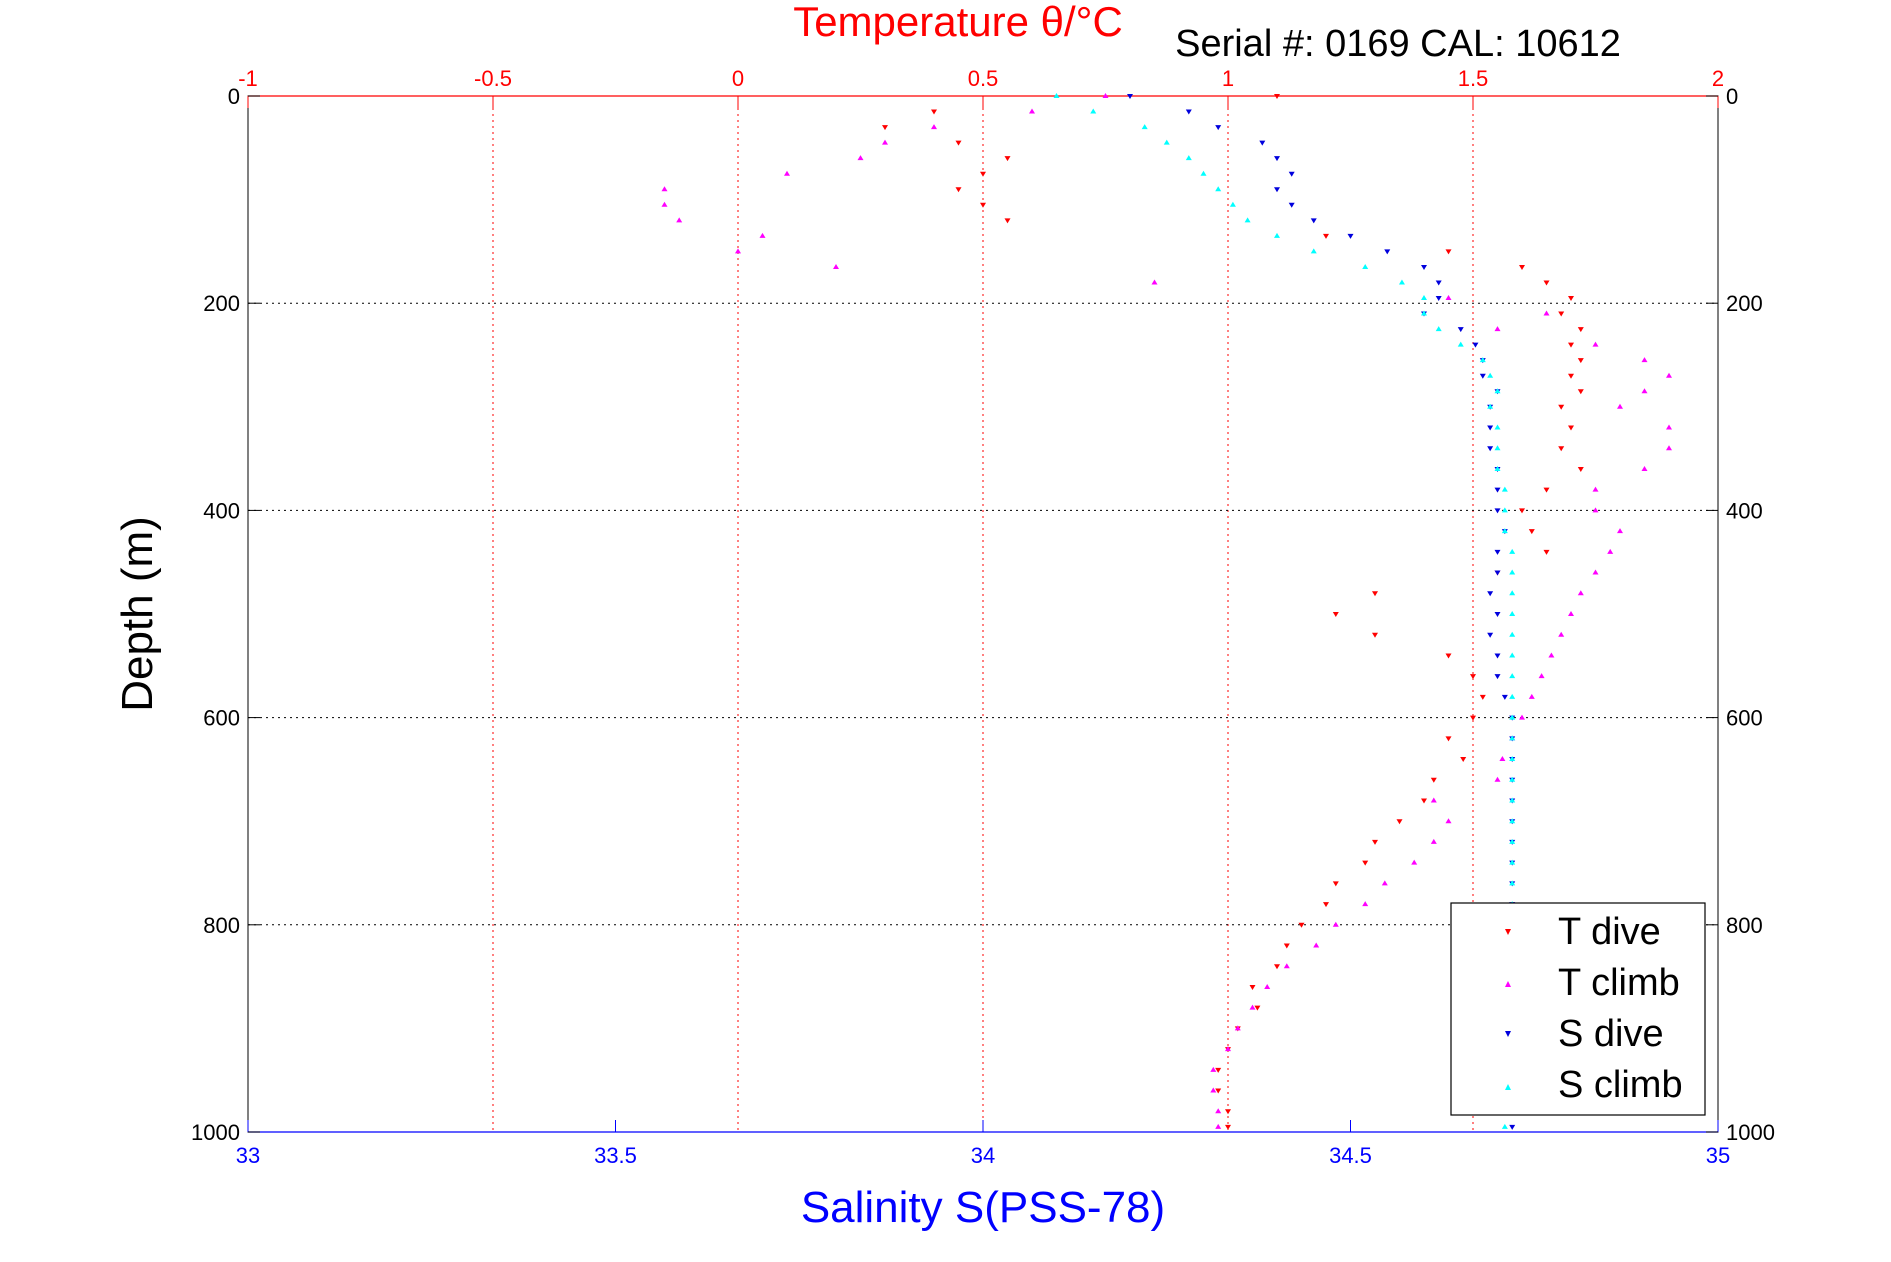  I want to click on depth-tick-label-right: 600, so click(1744, 718).